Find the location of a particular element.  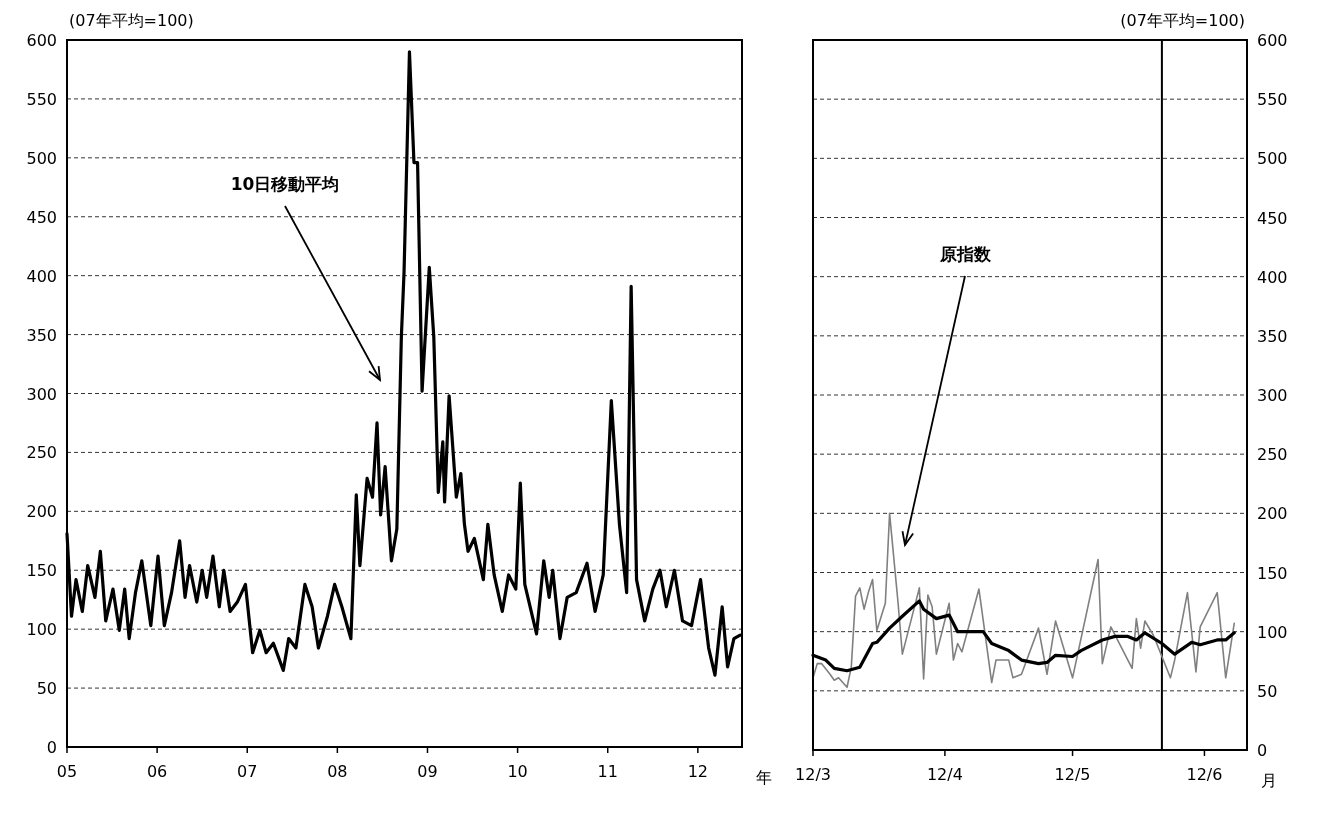

x-axis-title: 月 is located at coordinates (1269, 780).